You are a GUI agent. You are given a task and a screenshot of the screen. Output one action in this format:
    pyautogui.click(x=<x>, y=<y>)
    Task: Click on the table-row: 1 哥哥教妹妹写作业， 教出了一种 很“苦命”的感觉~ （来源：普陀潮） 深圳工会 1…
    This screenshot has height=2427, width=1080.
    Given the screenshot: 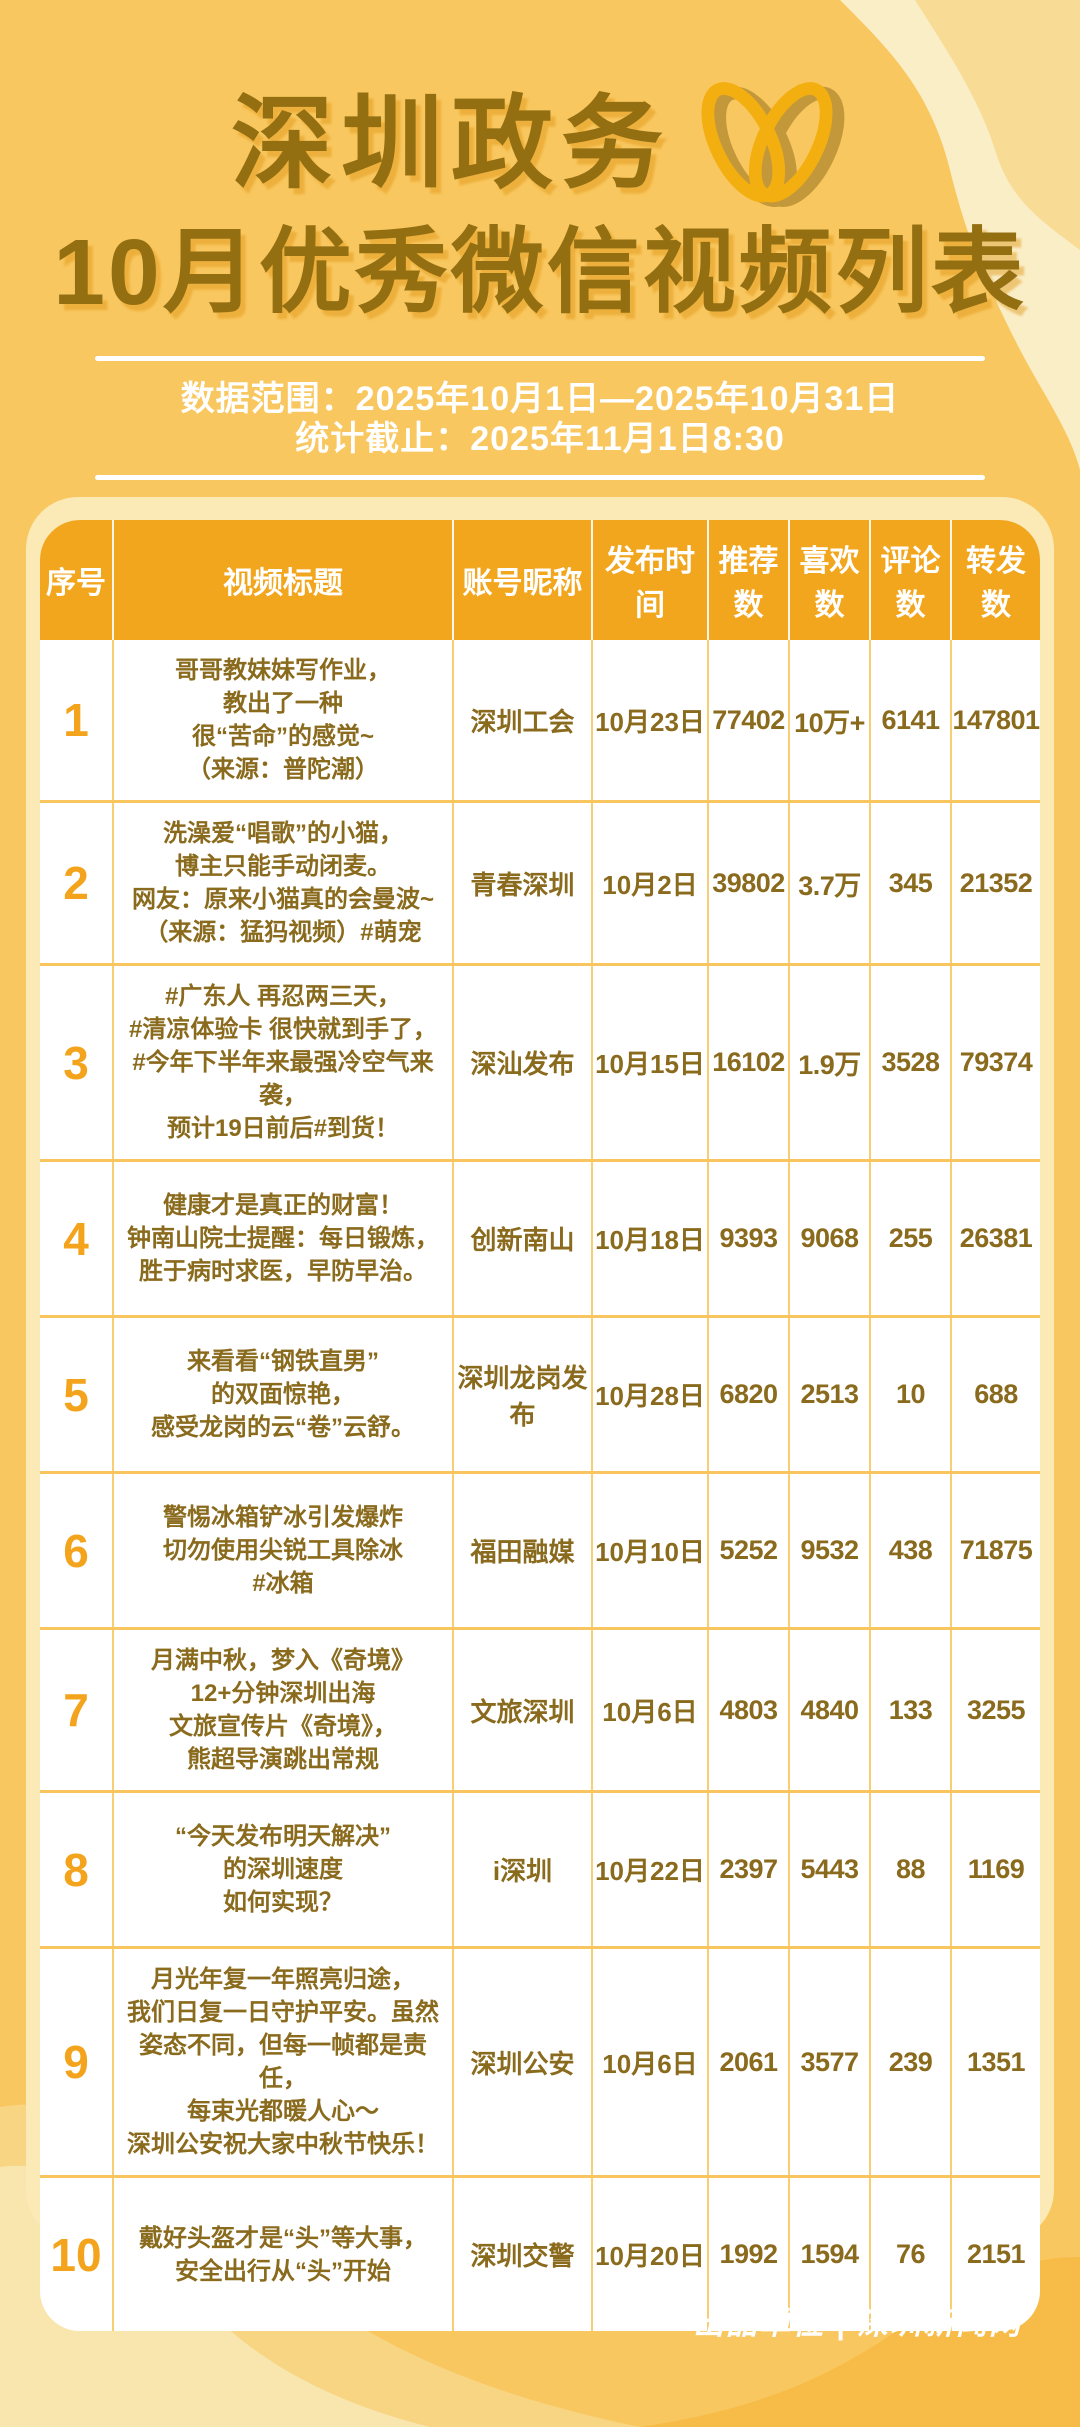 What is the action you would take?
    pyautogui.click(x=540, y=721)
    